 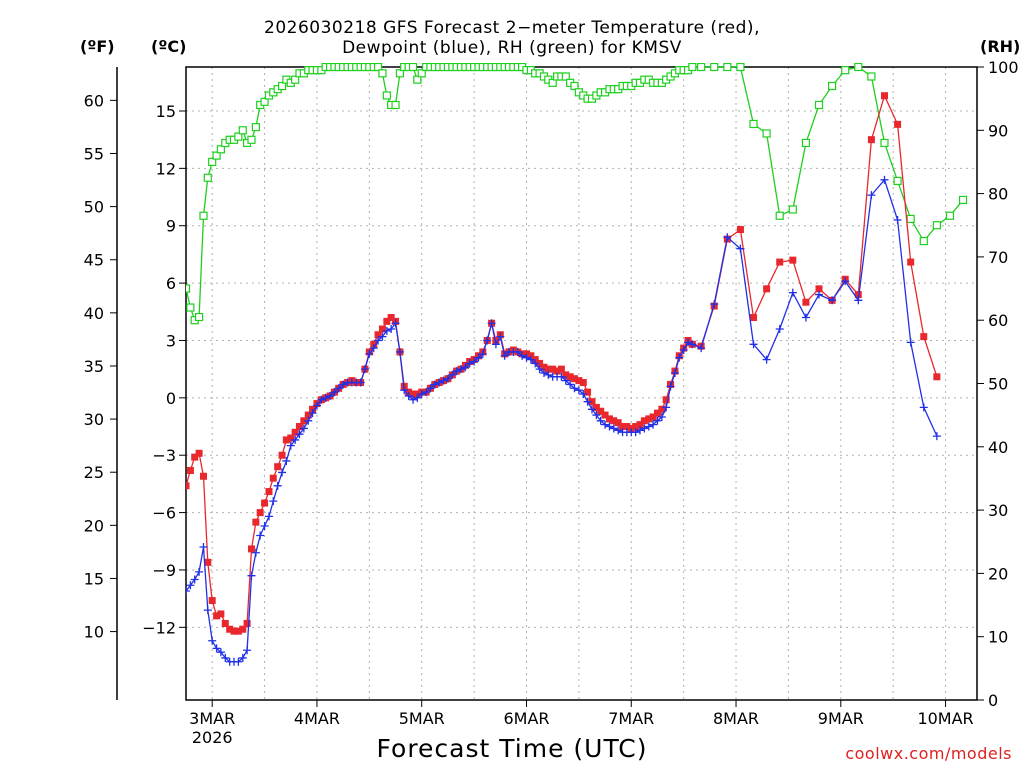 What do you see at coordinates (1000, 46) in the screenshot?
I see `rh-axis-unit: (RH)` at bounding box center [1000, 46].